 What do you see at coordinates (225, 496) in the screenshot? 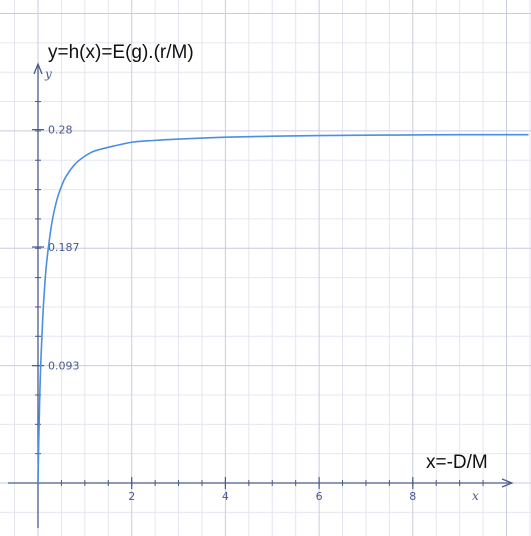
I see `x-tick-label: 4` at bounding box center [225, 496].